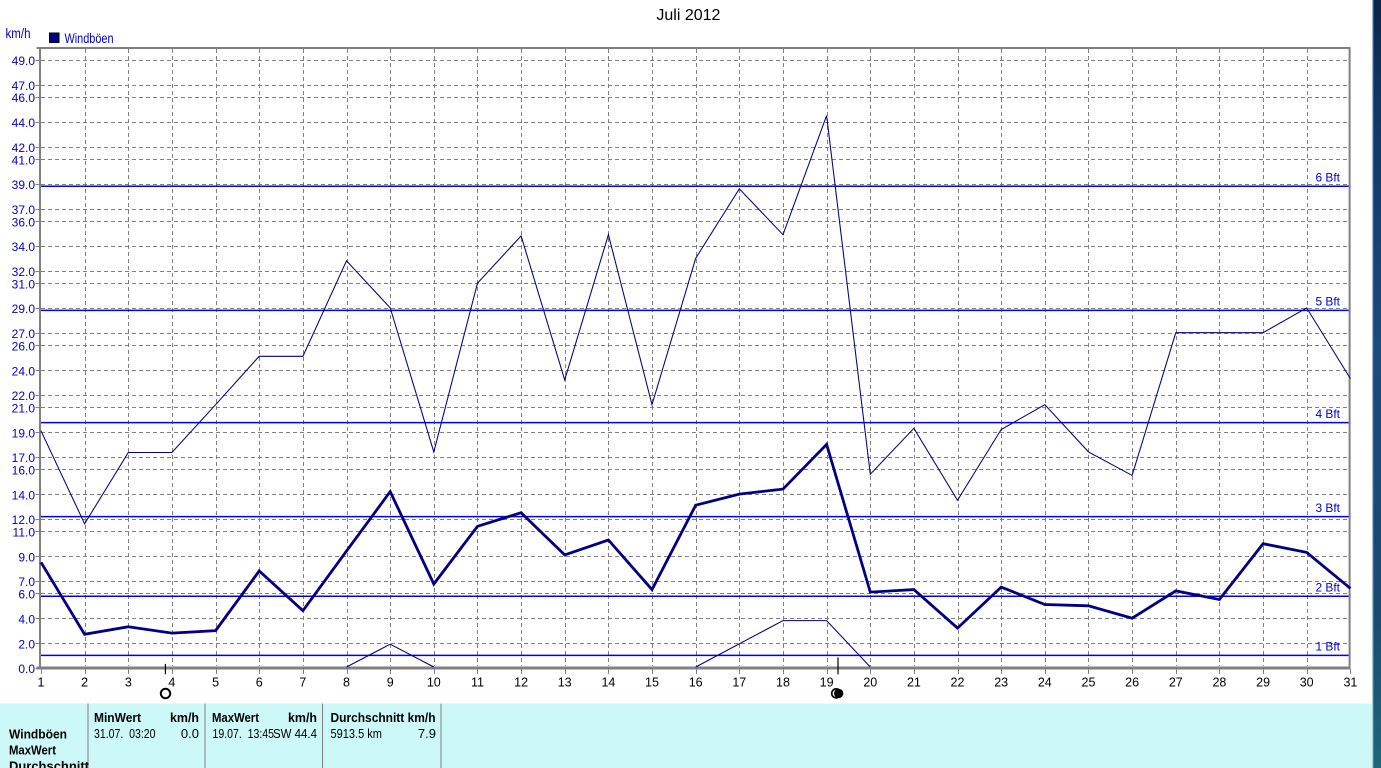 The height and width of the screenshot is (768, 1381). What do you see at coordinates (696, 683) in the screenshot?
I see `svg-text: 16` at bounding box center [696, 683].